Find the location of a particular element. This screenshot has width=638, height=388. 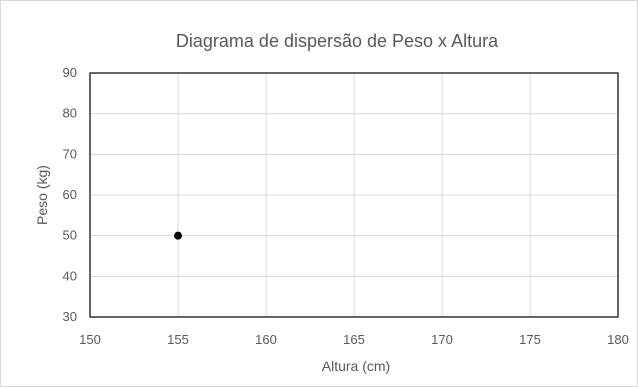

y-axis-label: Peso (kg) is located at coordinates (42, 195).